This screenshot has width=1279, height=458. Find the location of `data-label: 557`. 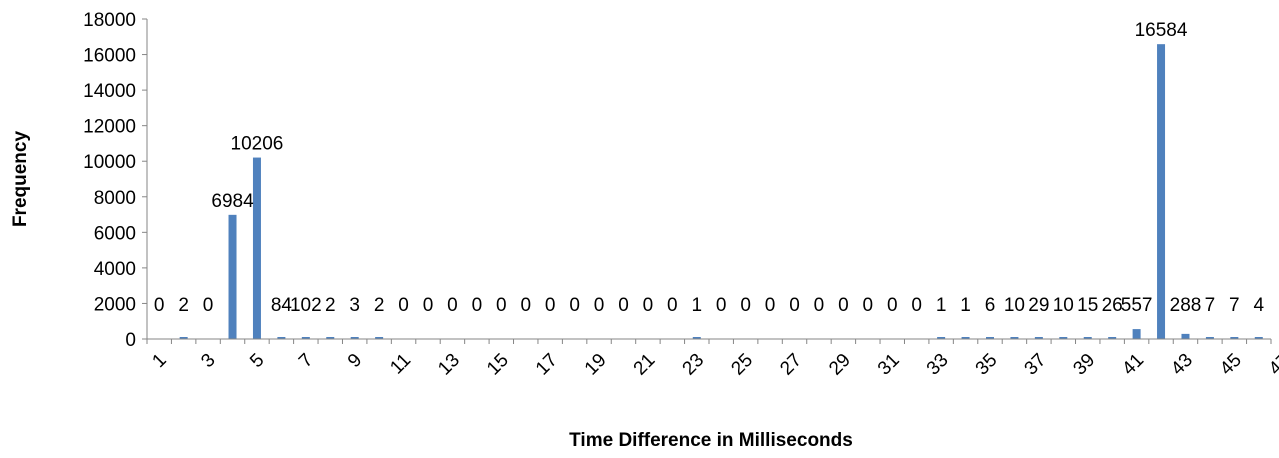

data-label: 557 is located at coordinates (1137, 305).